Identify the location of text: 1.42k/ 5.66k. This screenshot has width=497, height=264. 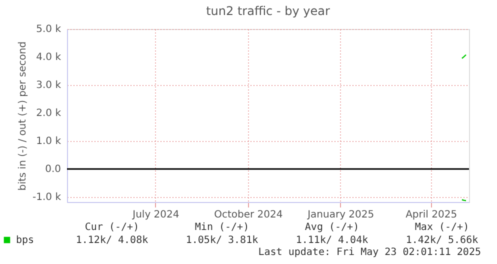
(442, 240).